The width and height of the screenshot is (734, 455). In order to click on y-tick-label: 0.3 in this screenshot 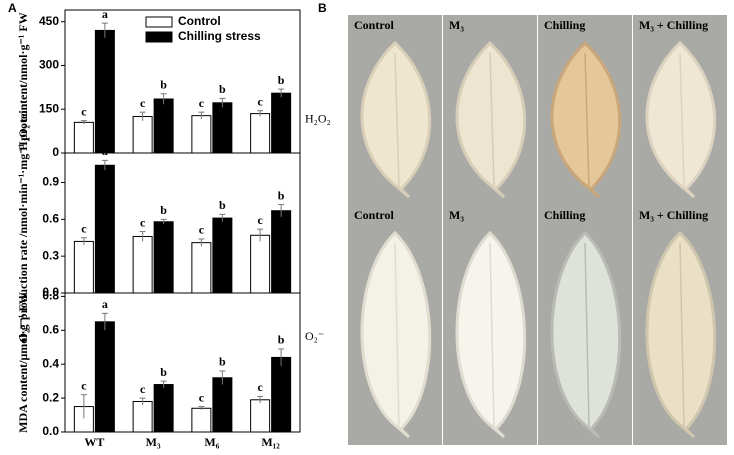, I will do `click(50, 255)`.